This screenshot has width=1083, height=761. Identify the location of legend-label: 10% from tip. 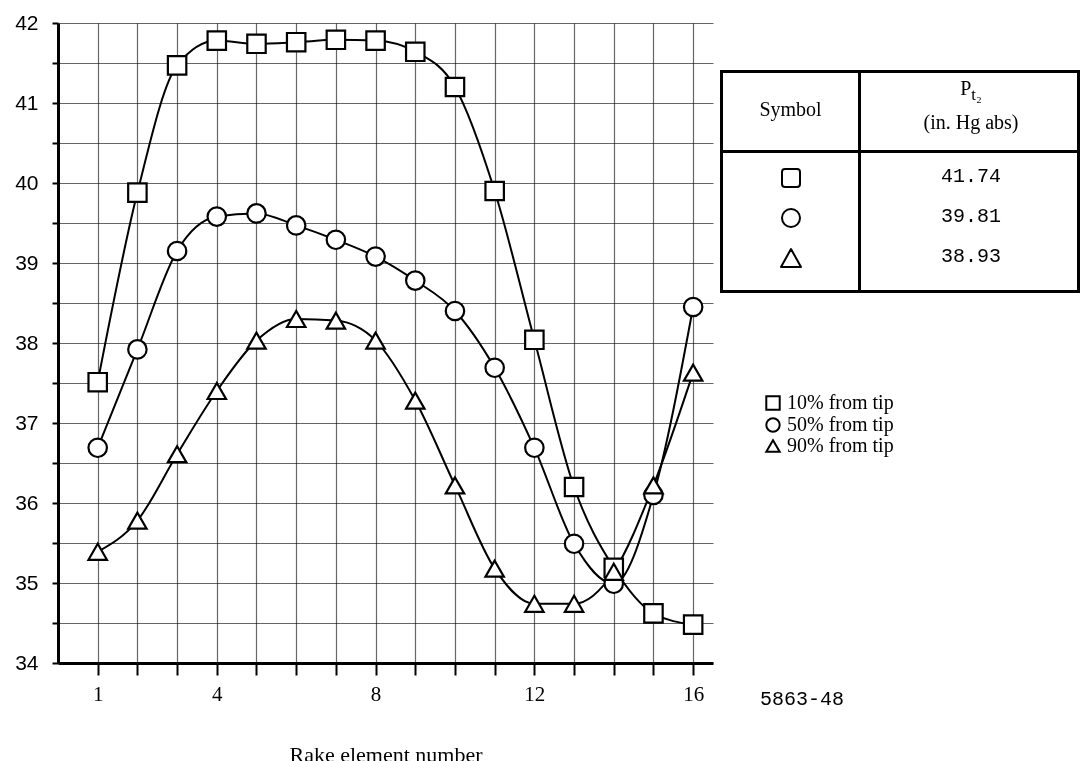
(840, 402).